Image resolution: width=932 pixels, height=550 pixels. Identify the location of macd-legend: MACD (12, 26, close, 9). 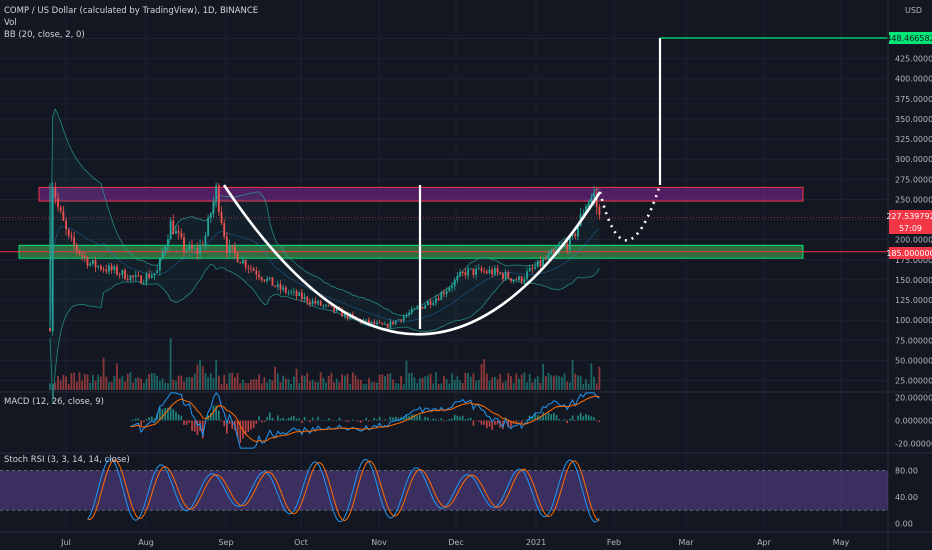
(54, 402).